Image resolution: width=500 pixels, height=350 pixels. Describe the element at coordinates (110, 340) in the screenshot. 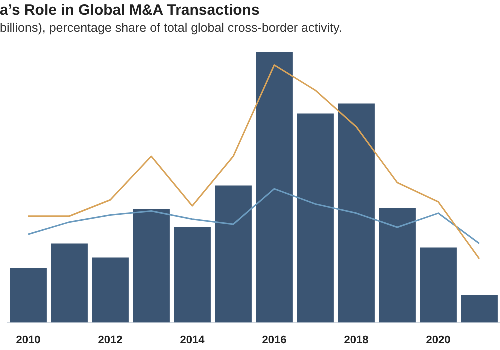

I see `x-tick-label: 2012` at that location.